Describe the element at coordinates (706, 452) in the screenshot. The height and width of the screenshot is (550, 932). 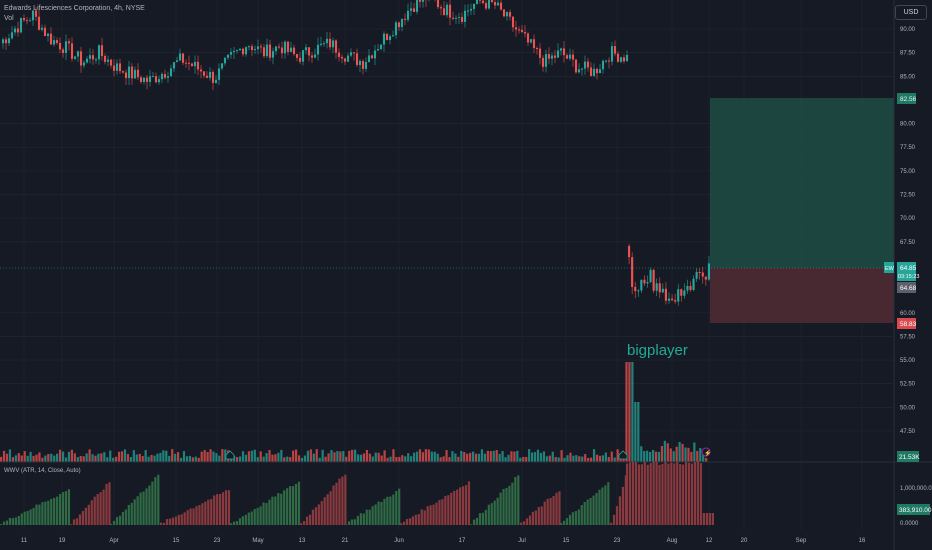
I see `earnings-marker-icon: ⚡` at that location.